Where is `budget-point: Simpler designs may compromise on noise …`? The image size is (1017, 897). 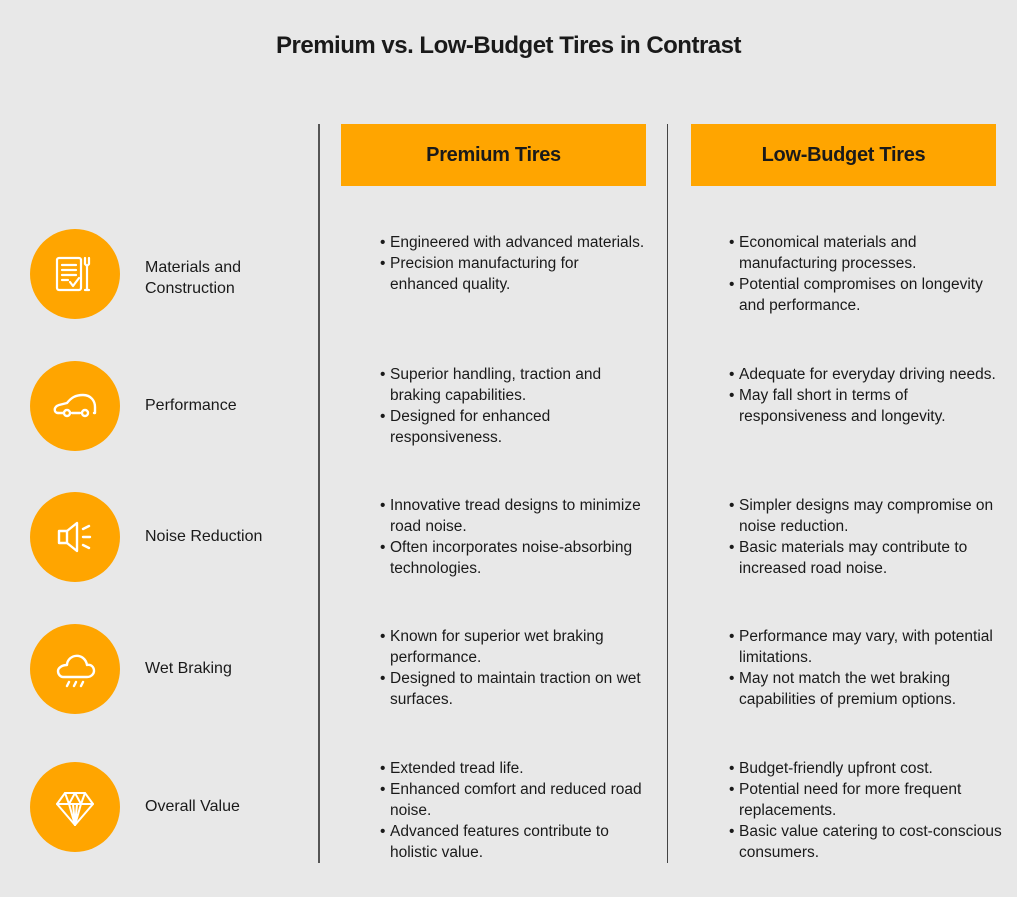
budget-point: Simpler designs may compromise on noise … is located at coordinates (869, 516).